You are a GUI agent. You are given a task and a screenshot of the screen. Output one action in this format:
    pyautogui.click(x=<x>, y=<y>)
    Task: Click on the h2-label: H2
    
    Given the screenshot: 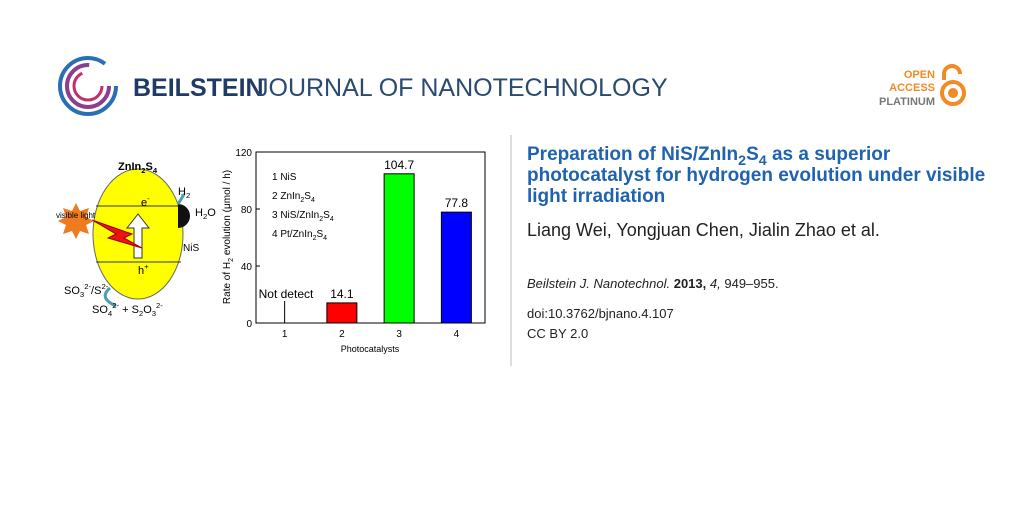 What is the action you would take?
    pyautogui.click(x=184, y=193)
    